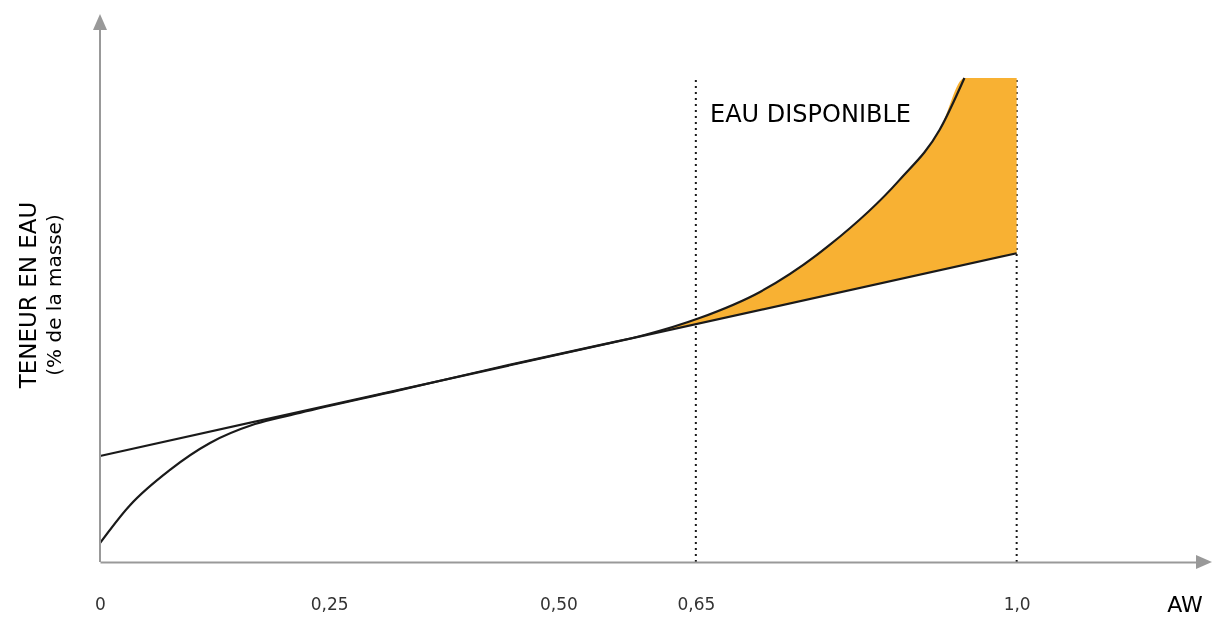 The height and width of the screenshot is (617, 1215). I want to click on annotation: EAU DISPONIBLE, so click(810, 114).